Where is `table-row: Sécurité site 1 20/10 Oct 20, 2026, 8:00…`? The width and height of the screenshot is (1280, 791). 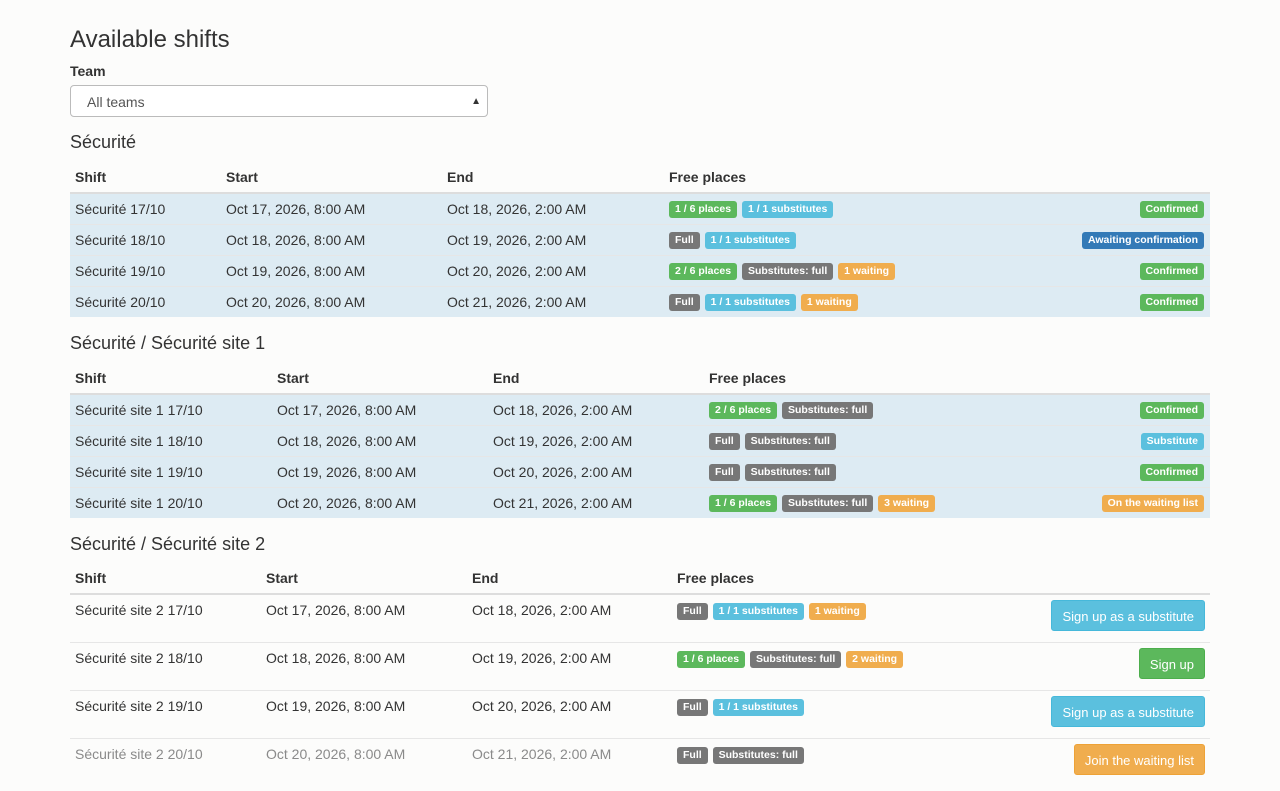
table-row: Sécurité site 1 20/10 Oct 20, 2026, 8:00… is located at coordinates (640, 502).